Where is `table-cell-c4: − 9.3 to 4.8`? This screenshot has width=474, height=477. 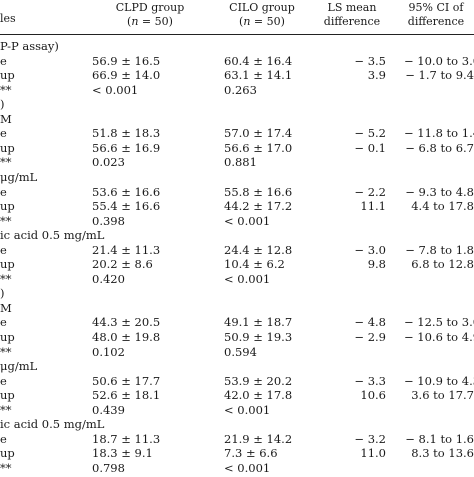 table-cell-c4: − 9.3 to 4.8 is located at coordinates (439, 191).